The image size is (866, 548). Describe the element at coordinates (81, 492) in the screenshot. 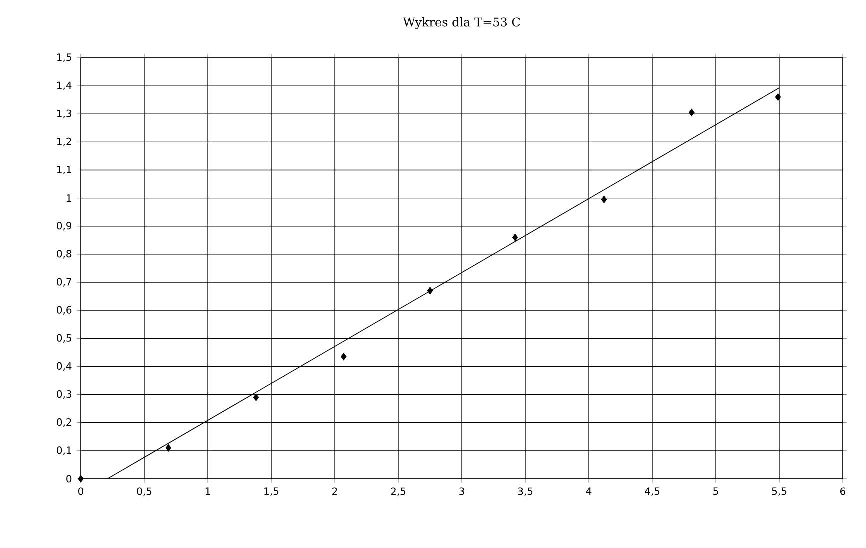

I see `x-tick-label: 0` at that location.